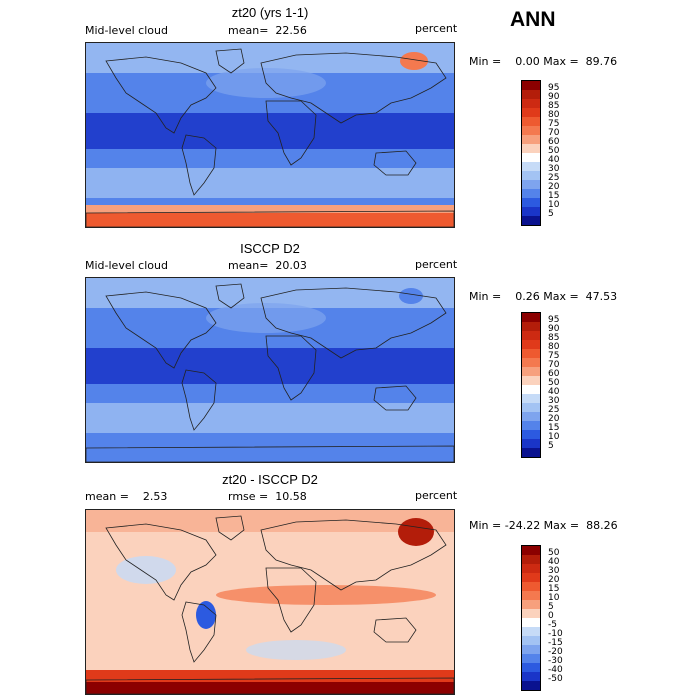 The width and height of the screenshot is (700, 700). What do you see at coordinates (543, 61) in the screenshot?
I see `panel-1-minmax: Min = 0.00 Max = 89.76` at bounding box center [543, 61].